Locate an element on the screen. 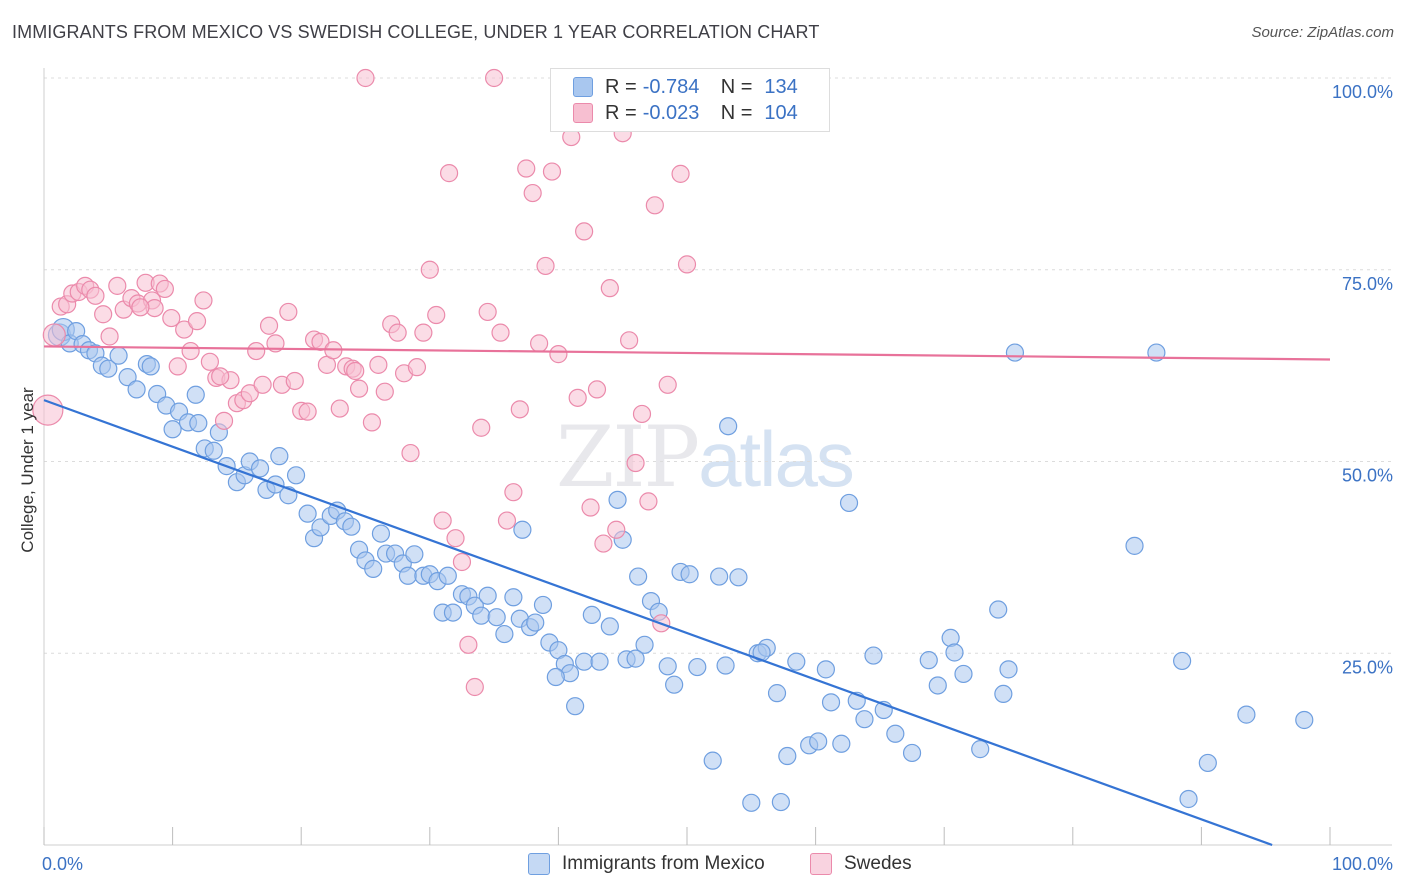 This screenshot has height=892, width=1406. y-tick-label: 50.0% is located at coordinates (1367, 476).